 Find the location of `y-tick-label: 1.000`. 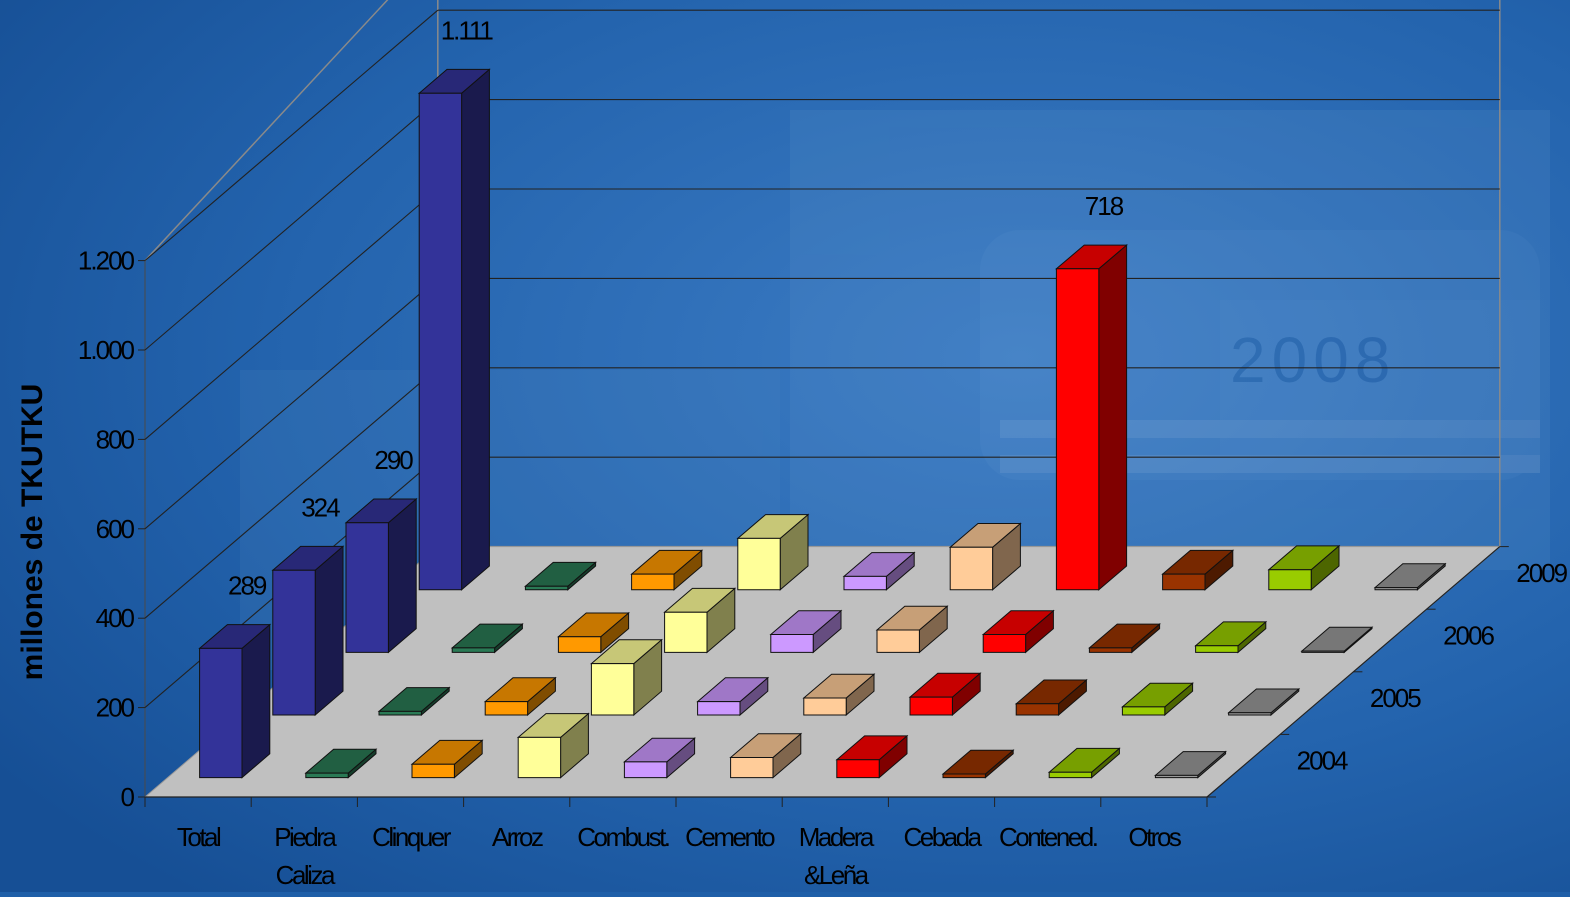

y-tick-label: 1.000 is located at coordinates (106, 350).